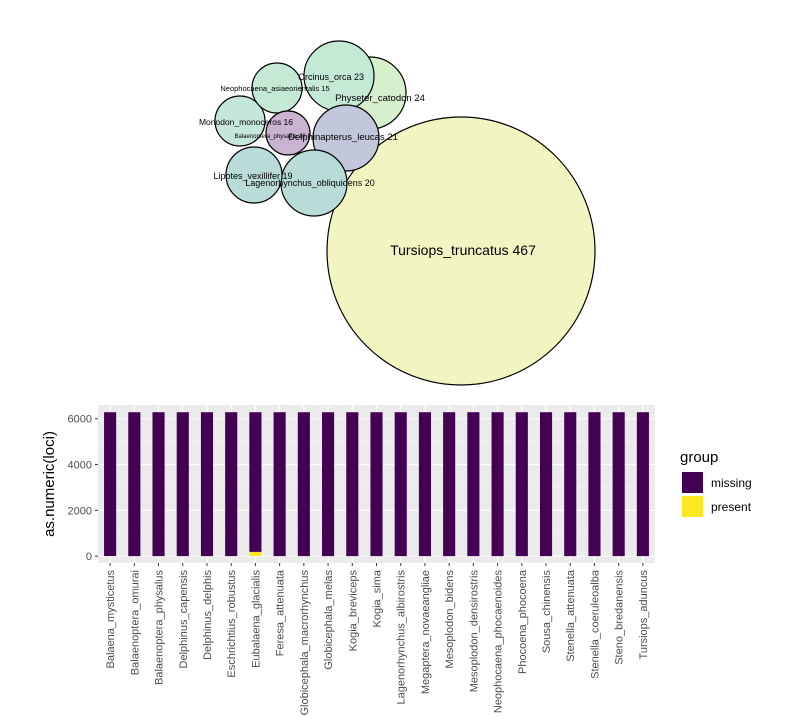 This screenshot has width=798, height=728. I want to click on y-axis: 0 2000 4000 6000, so click(83, 488).